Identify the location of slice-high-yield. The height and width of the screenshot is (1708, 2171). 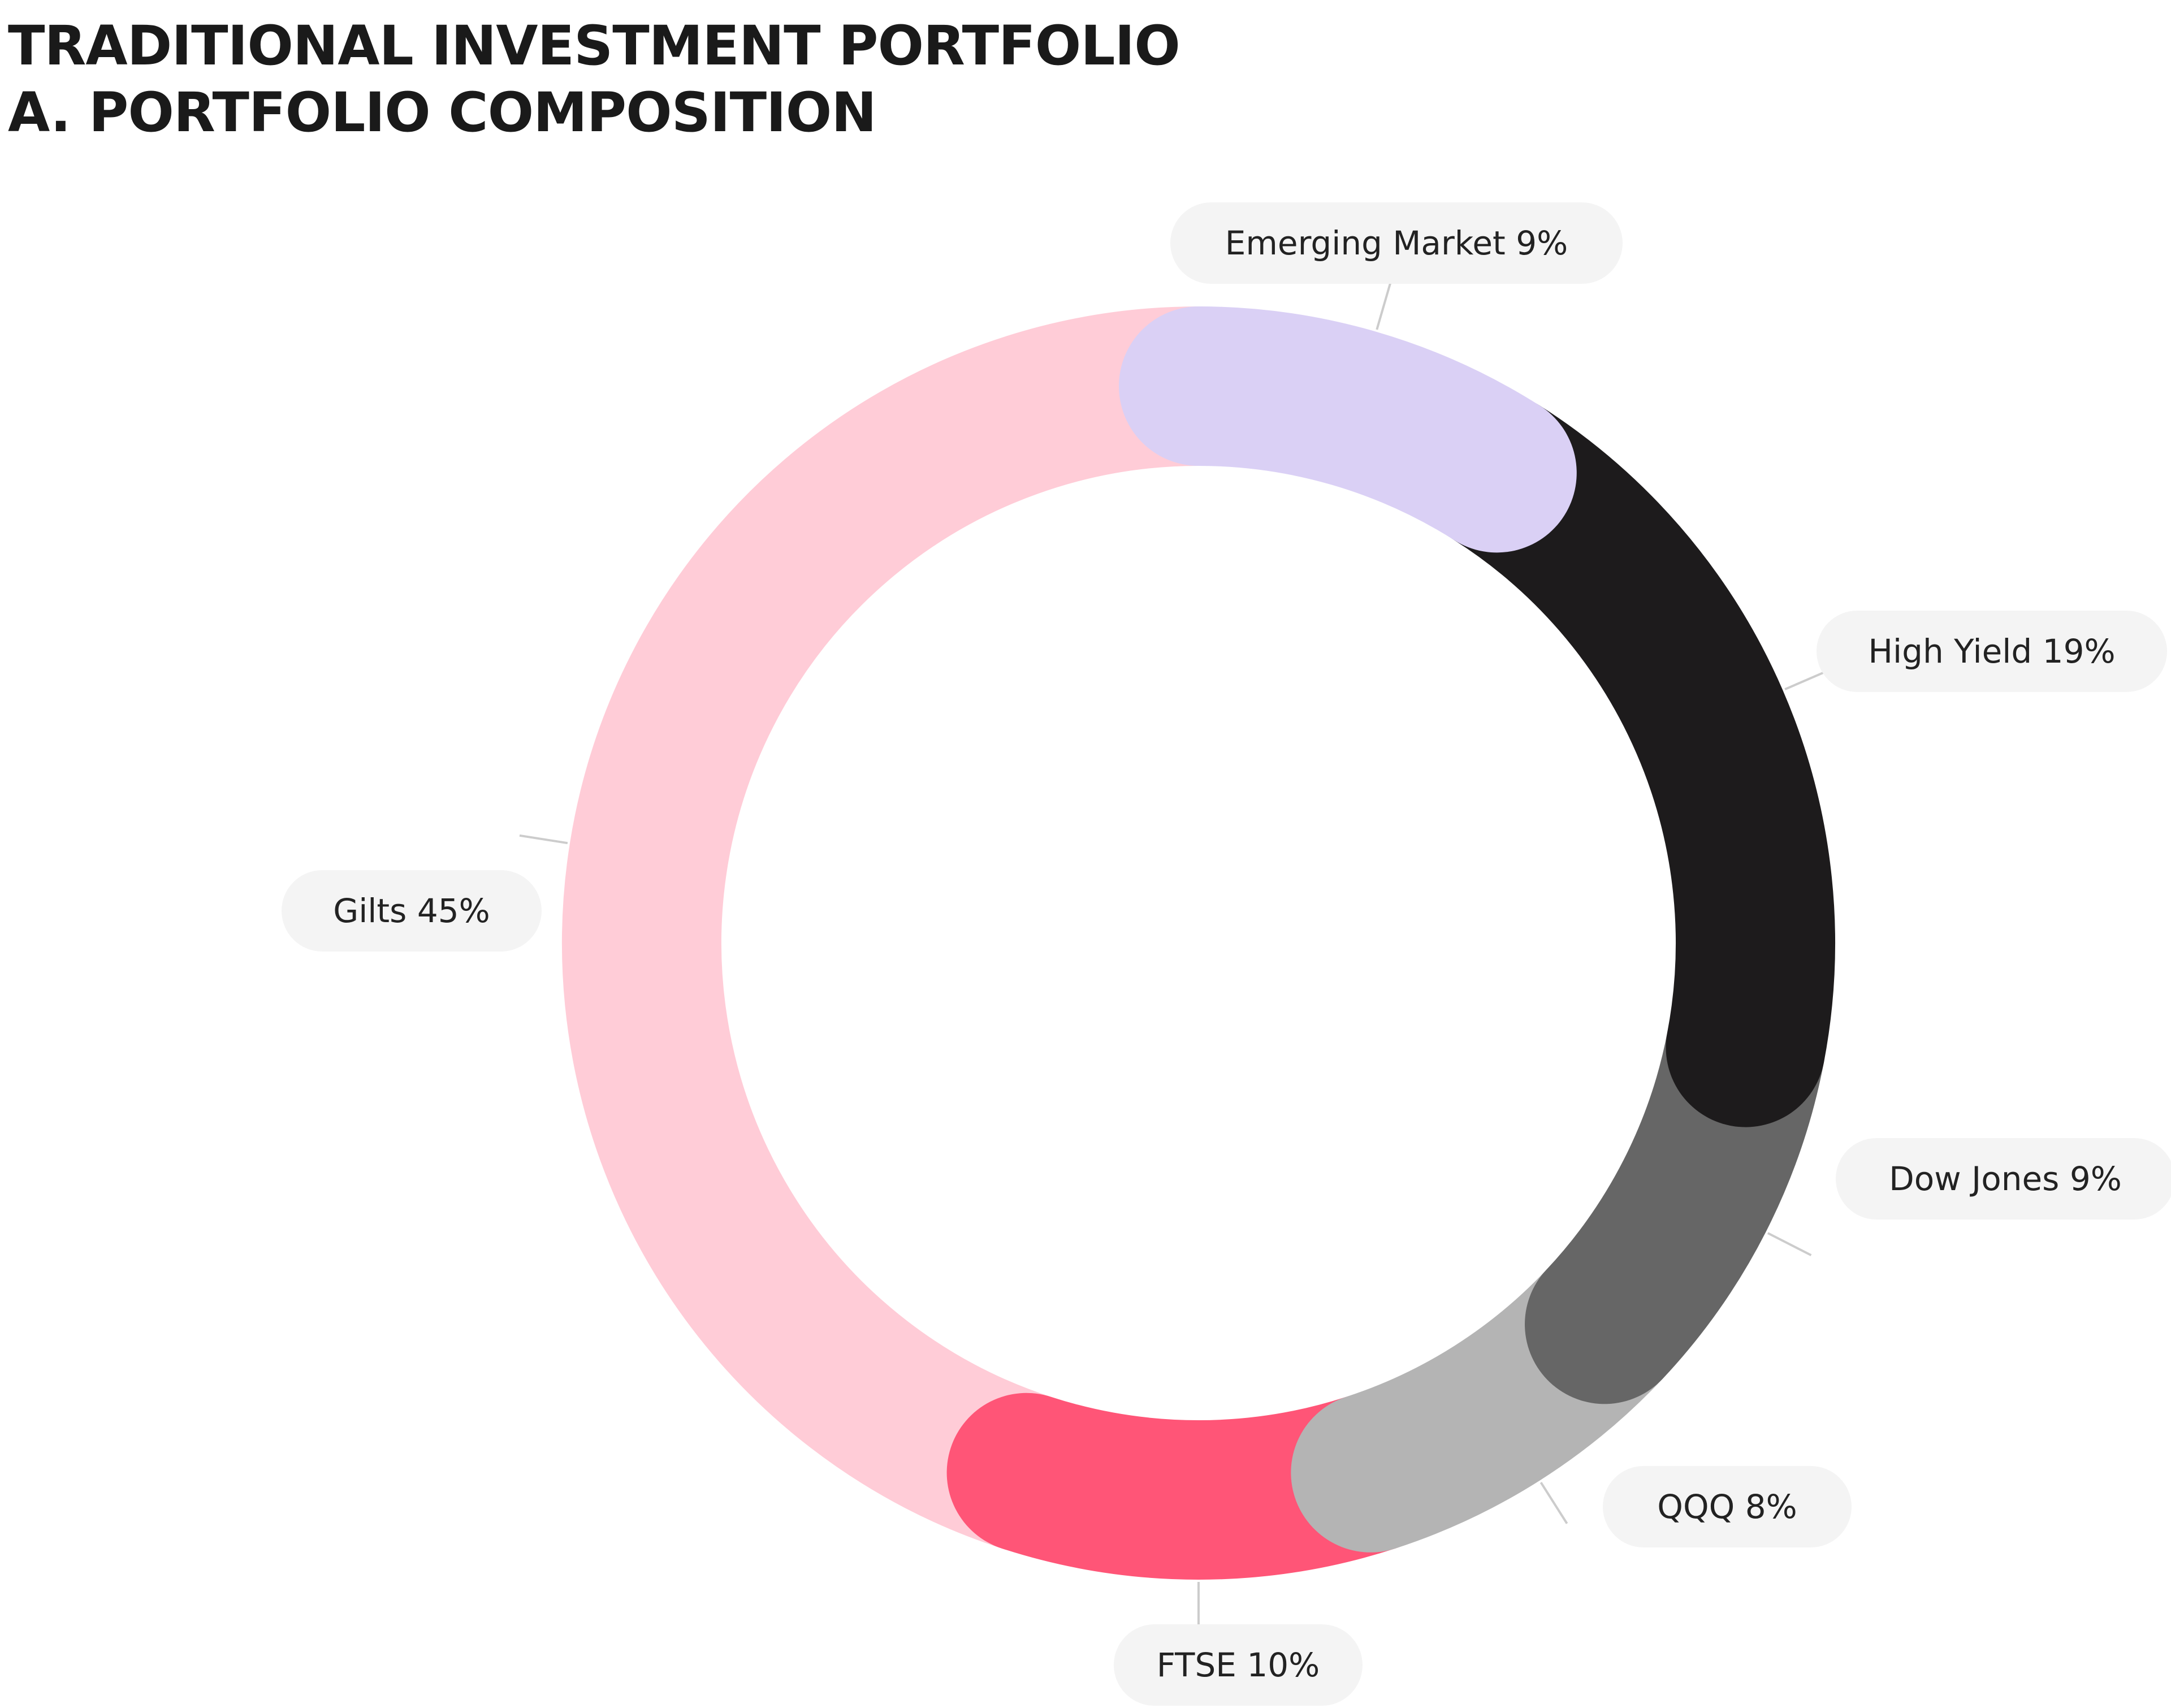
(1626, 760).